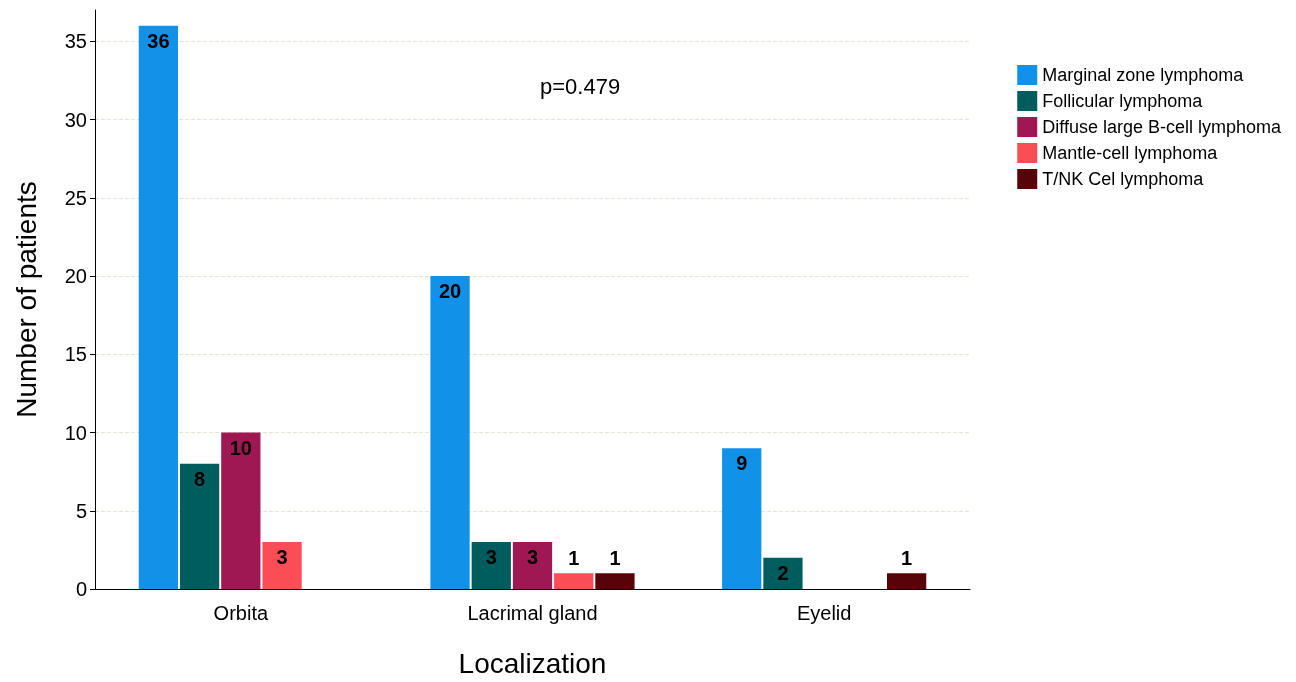  Describe the element at coordinates (75, 432) in the screenshot. I see `y-tick-label: 10` at that location.